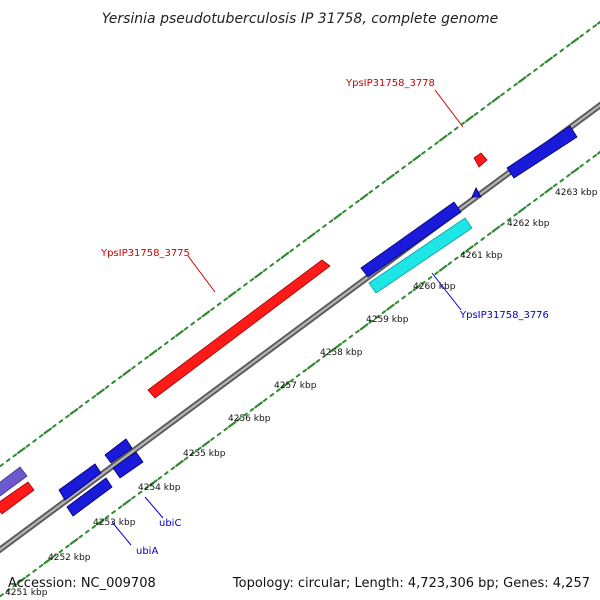 Image resolution: width=600 pixels, height=600 pixels. Describe the element at coordinates (295, 386) in the screenshot. I see `tick-label: 4257 kbp` at that location.